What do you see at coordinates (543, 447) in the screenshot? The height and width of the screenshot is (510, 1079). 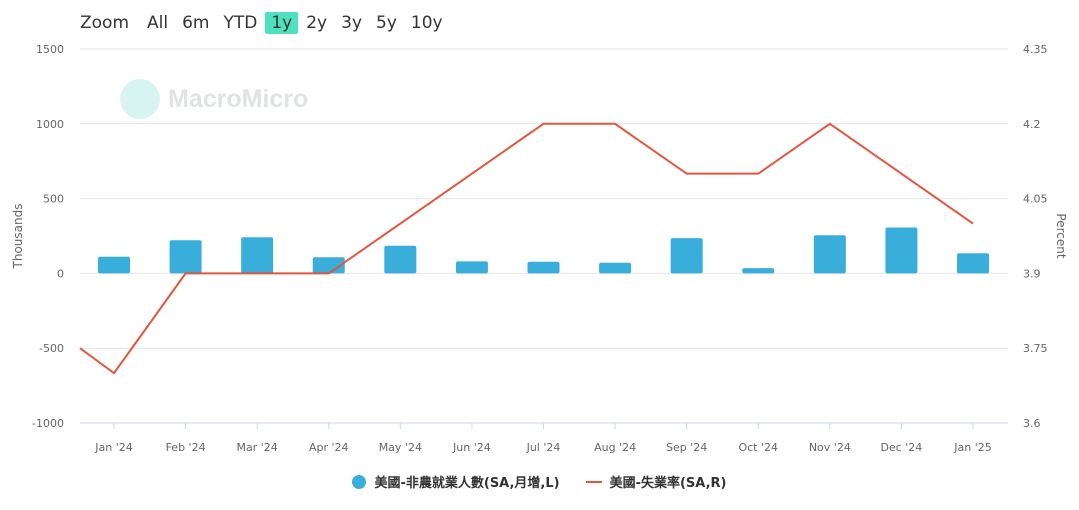 I see `x-tick-label: Jul '24` at bounding box center [543, 447].